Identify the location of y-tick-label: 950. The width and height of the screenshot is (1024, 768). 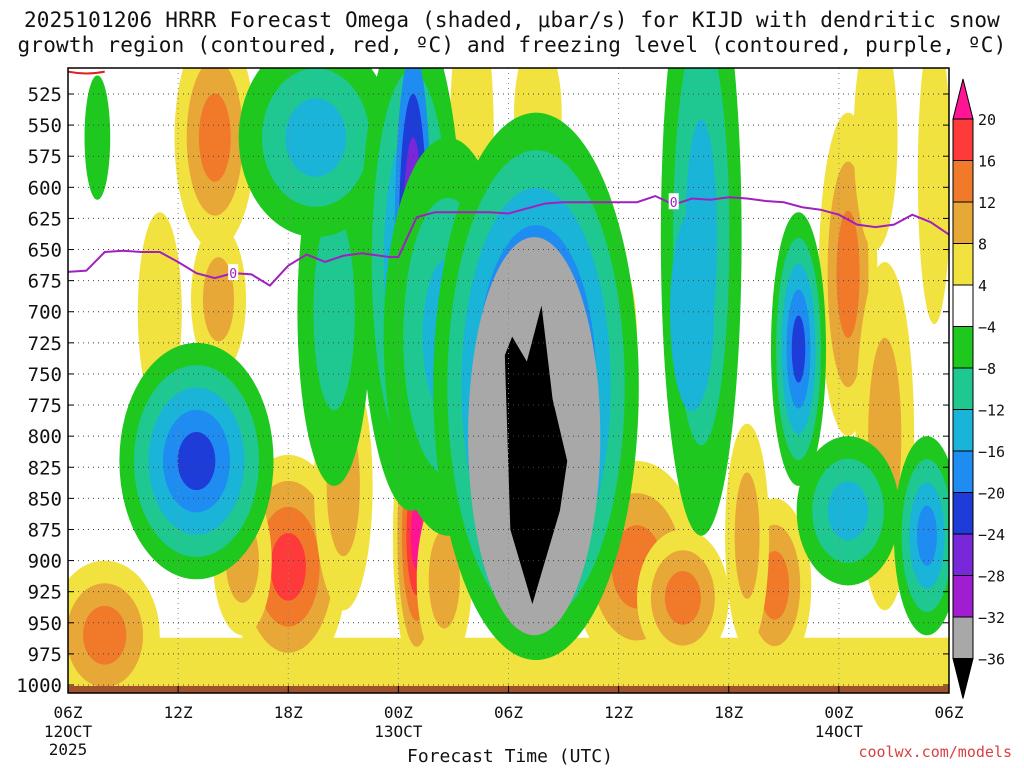
(45, 624).